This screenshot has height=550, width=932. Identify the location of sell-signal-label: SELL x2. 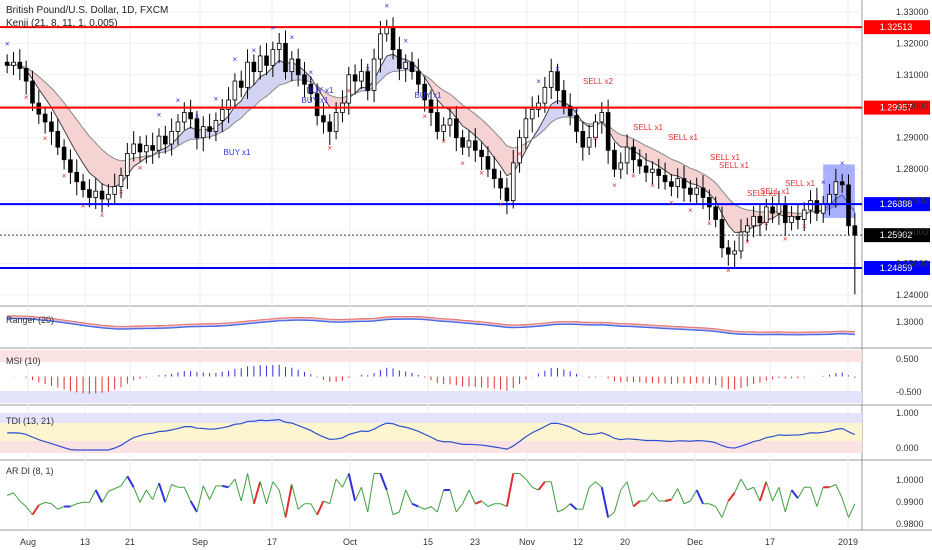
(598, 81).